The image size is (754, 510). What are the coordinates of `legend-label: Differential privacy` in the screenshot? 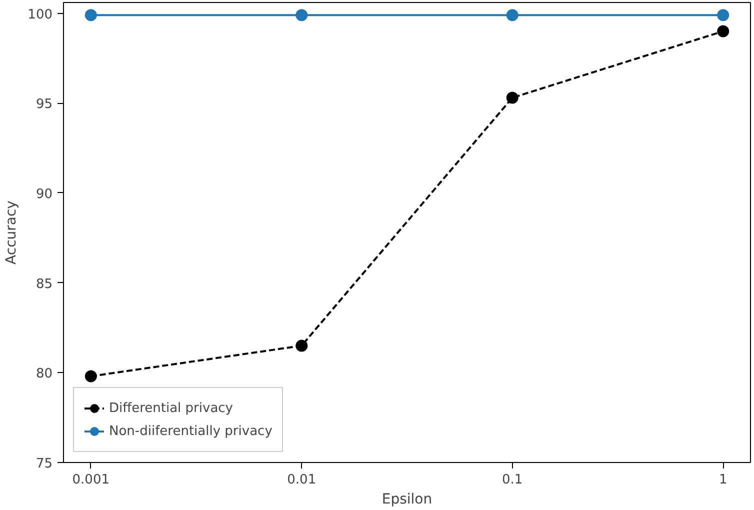 It's located at (171, 408).